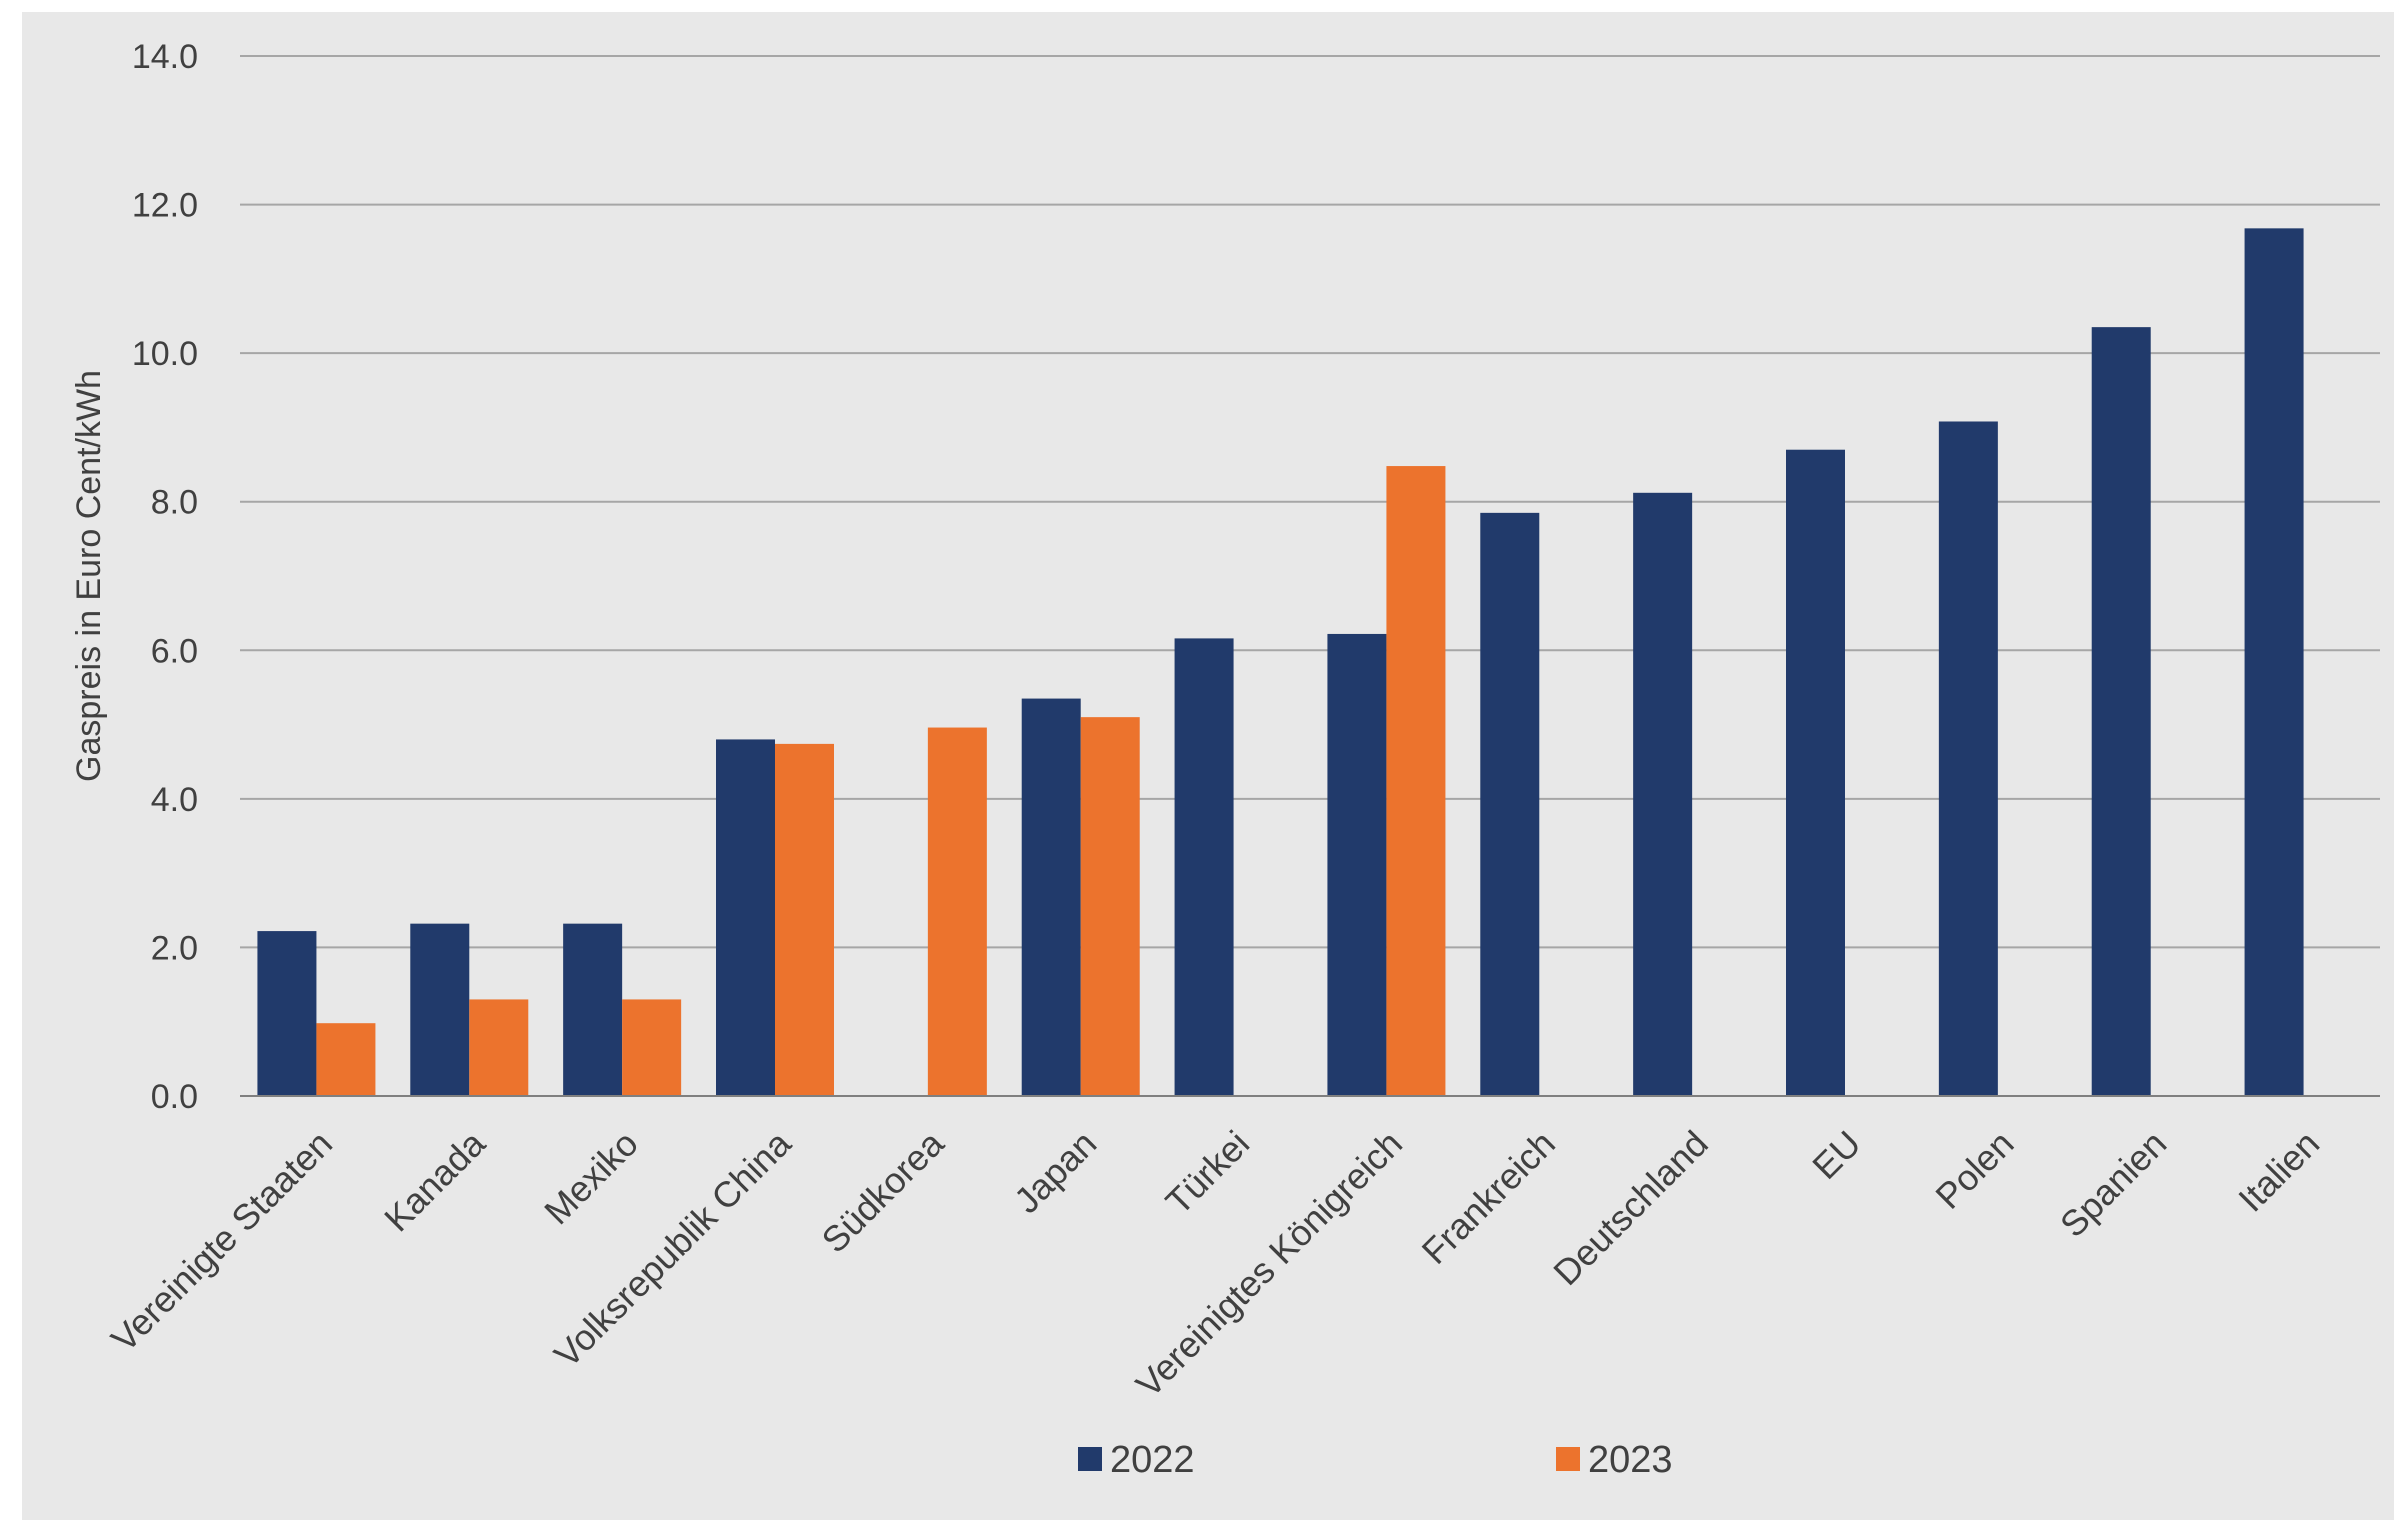 This screenshot has width=2404, height=1533. What do you see at coordinates (174, 503) in the screenshot?
I see `y-tick-label: 8.0` at bounding box center [174, 503].